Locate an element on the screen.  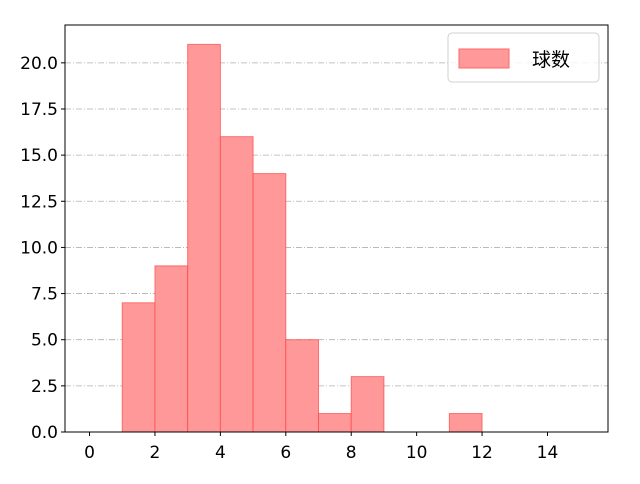
x-tick-label: 6 is located at coordinates (285, 453).